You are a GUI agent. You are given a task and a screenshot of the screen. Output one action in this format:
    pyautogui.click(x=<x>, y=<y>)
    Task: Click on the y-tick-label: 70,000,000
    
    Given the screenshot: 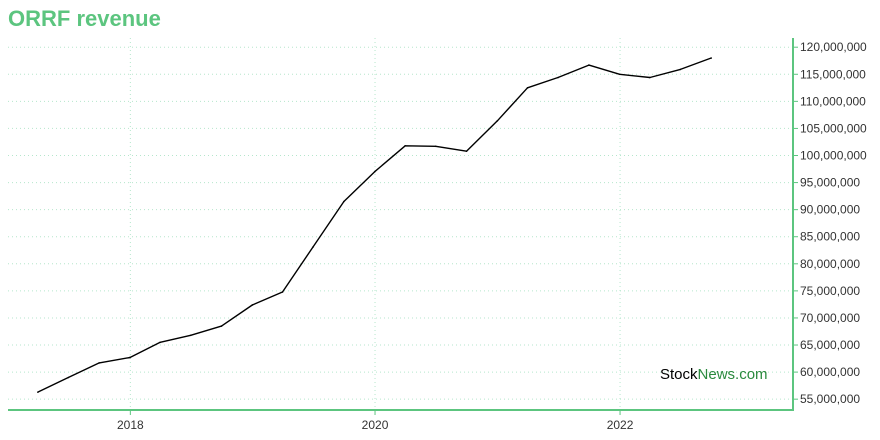 What is the action you would take?
    pyautogui.click(x=830, y=318)
    